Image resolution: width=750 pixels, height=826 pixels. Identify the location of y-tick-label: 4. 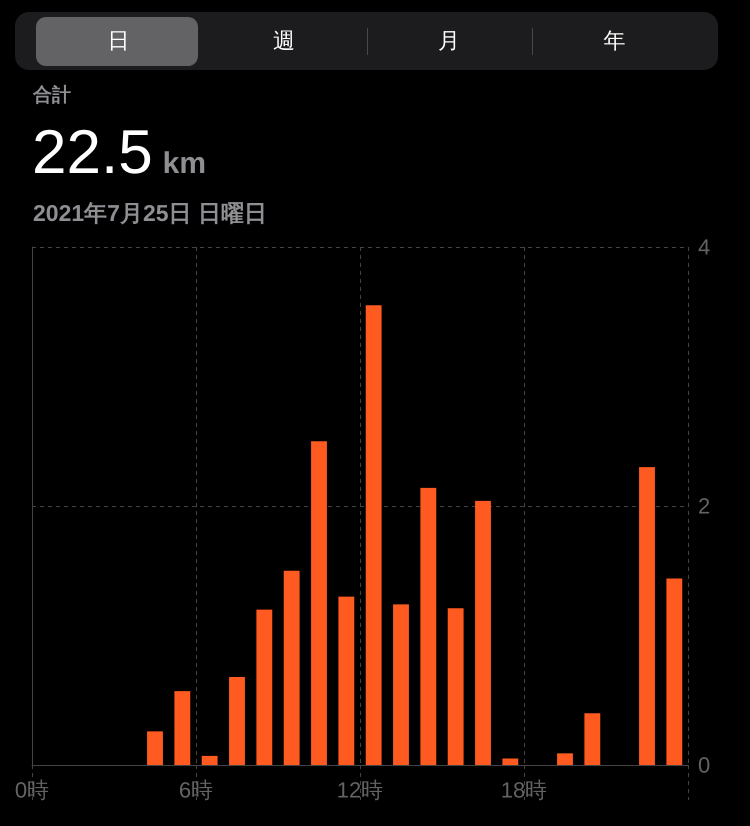
(704, 247).